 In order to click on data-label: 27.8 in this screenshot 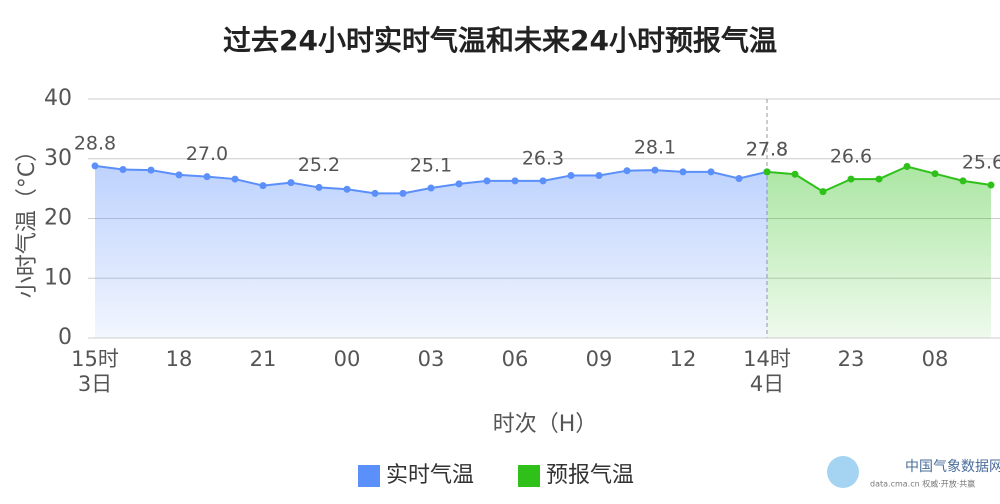, I will do `click(767, 149)`.